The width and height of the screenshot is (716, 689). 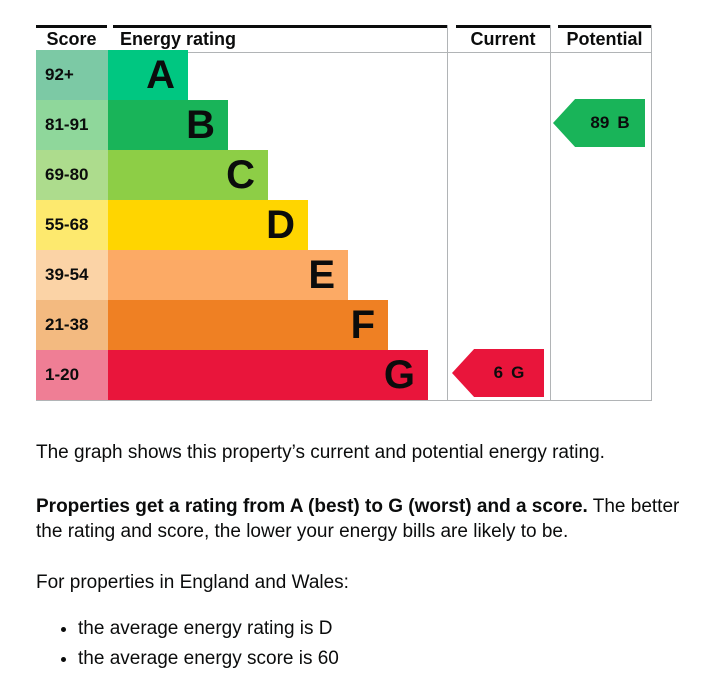 I want to click on band-row-e: 39-54 E, so click(x=192, y=275).